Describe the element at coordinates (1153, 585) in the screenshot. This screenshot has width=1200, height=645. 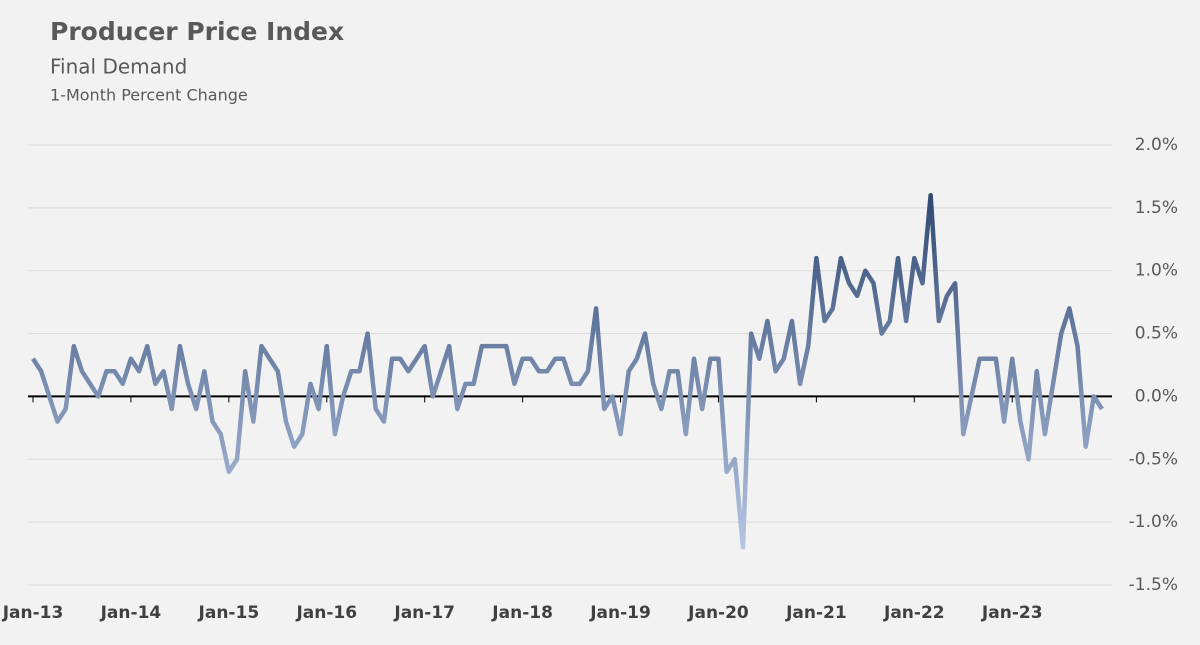
I see `y-tick-label: -1.5%` at that location.